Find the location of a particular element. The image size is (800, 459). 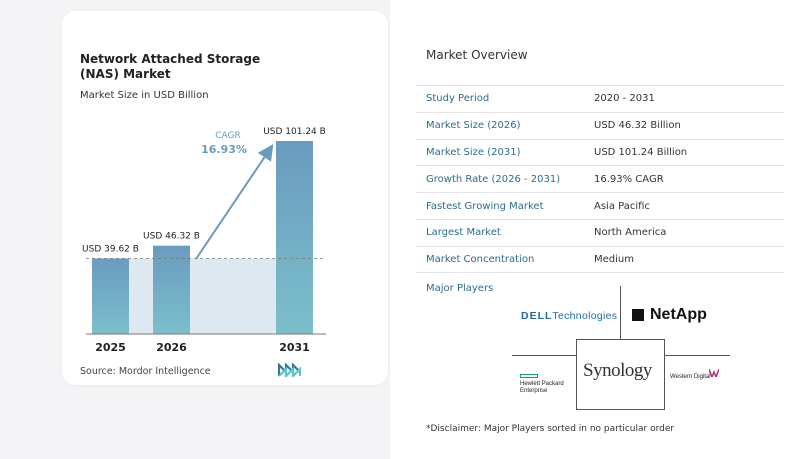

dell-suffix: Technologies is located at coordinates (585, 316).